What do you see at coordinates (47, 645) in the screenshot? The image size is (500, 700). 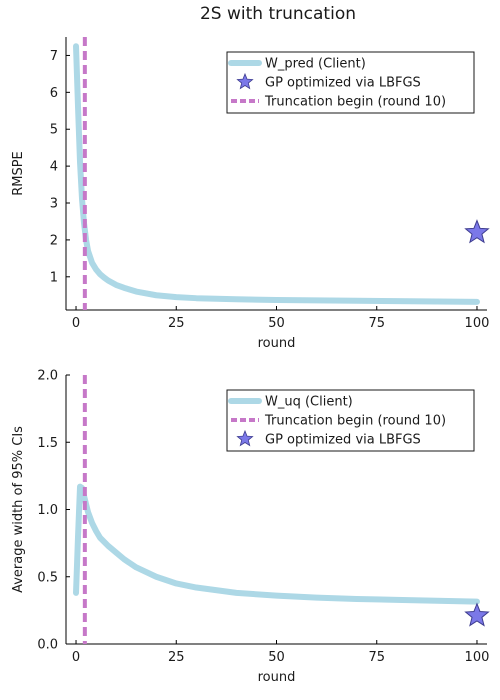 I see `y-tick-label: 0.0` at bounding box center [47, 645].